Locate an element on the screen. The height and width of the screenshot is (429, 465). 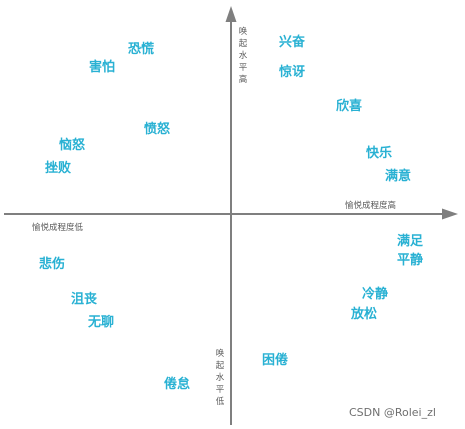
x-axis-right-label: 愉悦成程度高 is located at coordinates (370, 205).